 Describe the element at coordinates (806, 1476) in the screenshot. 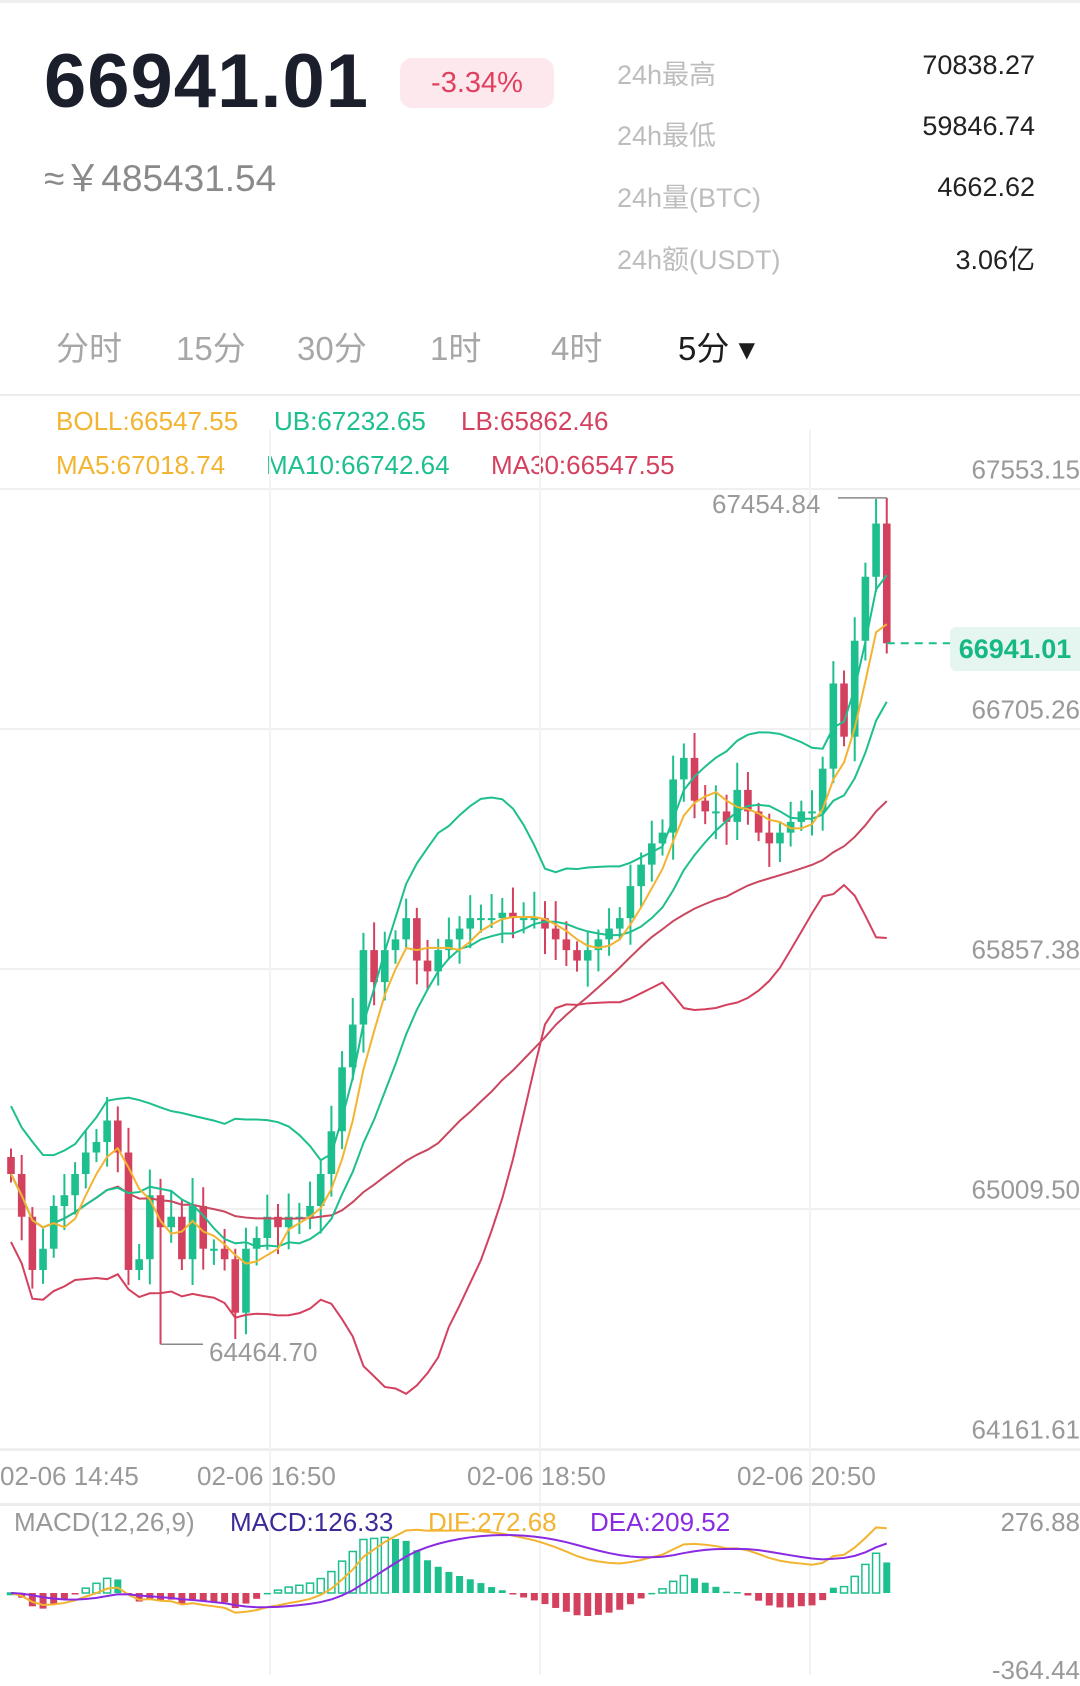

I see `x-tick-label: 02-06 20:50` at that location.